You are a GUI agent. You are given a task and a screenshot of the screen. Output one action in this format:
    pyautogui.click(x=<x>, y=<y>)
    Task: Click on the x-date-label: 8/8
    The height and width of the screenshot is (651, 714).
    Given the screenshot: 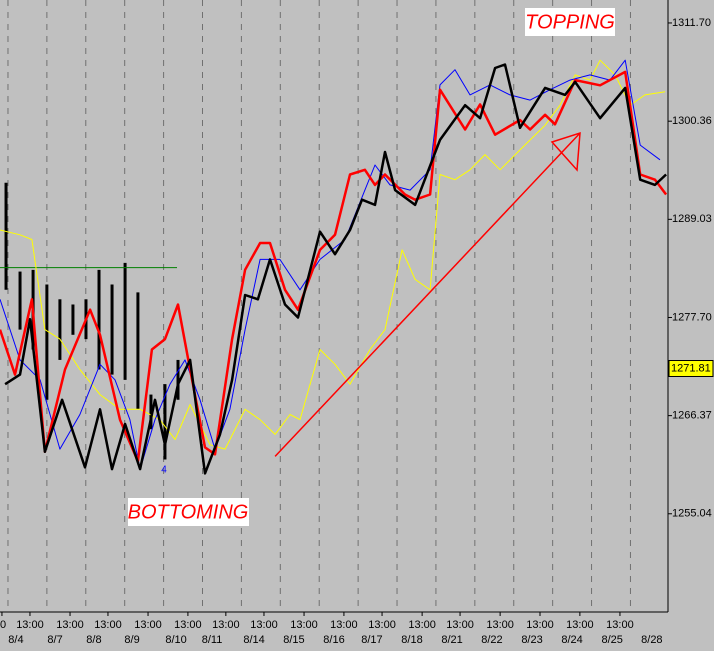 What is the action you would take?
    pyautogui.click(x=93, y=640)
    